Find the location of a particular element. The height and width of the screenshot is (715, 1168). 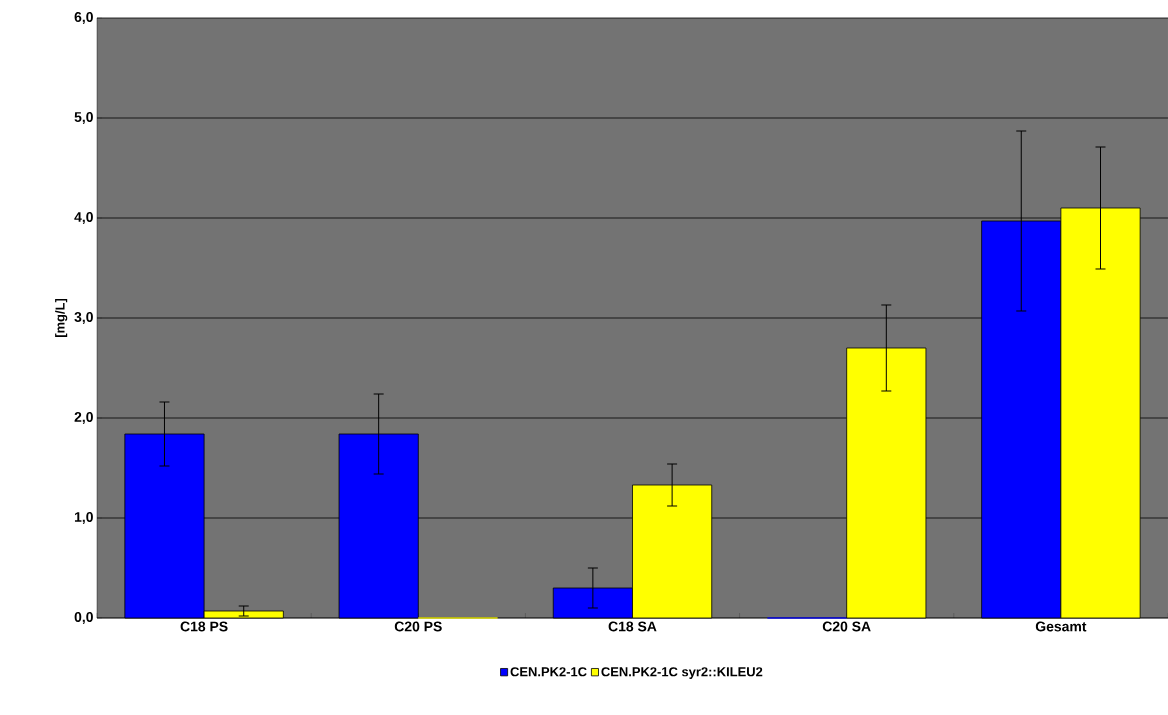

x-tick-label: C20 PS is located at coordinates (418, 626).